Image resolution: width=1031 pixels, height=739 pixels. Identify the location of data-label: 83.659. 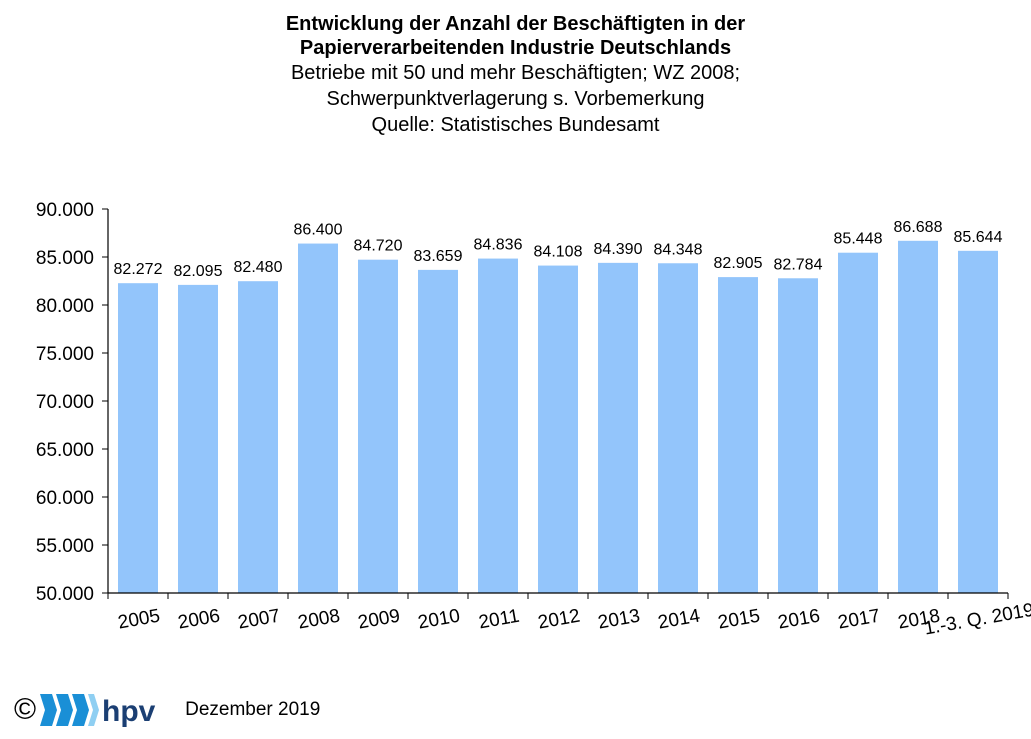
(438, 256).